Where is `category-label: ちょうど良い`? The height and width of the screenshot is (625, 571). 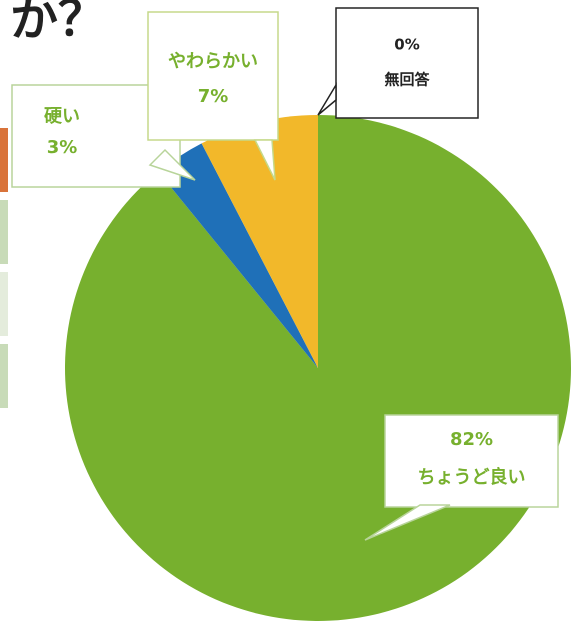 category-label: ちょうど良い is located at coordinates (472, 477).